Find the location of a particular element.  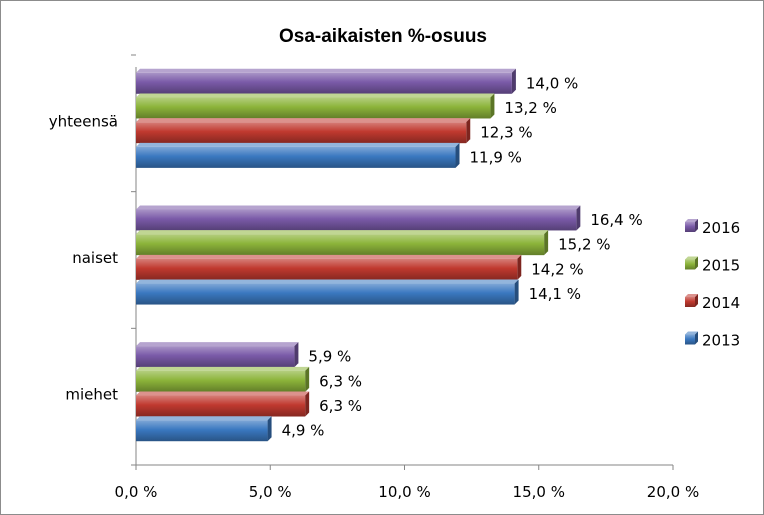

data-label: 13,2 % is located at coordinates (530, 108).